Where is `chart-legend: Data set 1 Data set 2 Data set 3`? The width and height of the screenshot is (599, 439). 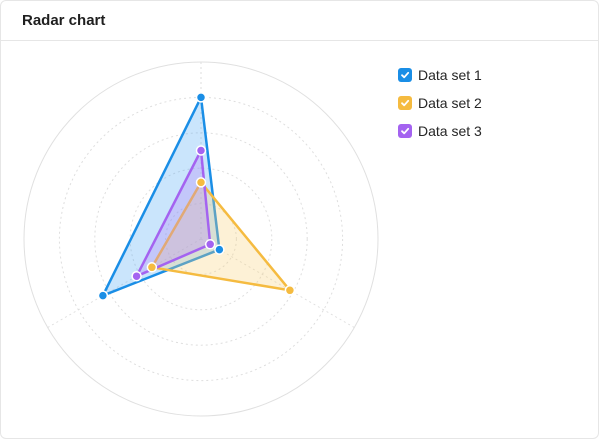
chart-legend: Data set 1 Data set 2 Data set 3 is located at coordinates (440, 103).